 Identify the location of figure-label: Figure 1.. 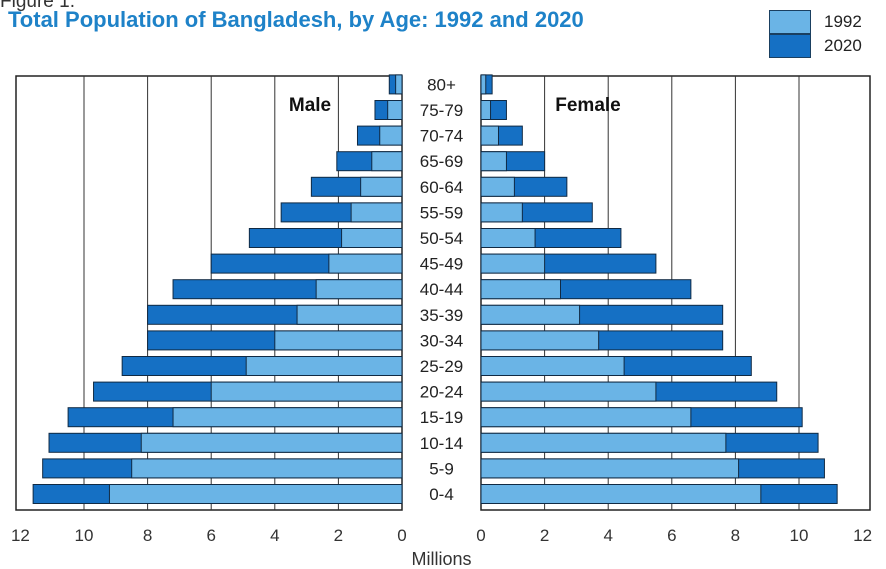
(37, 6).